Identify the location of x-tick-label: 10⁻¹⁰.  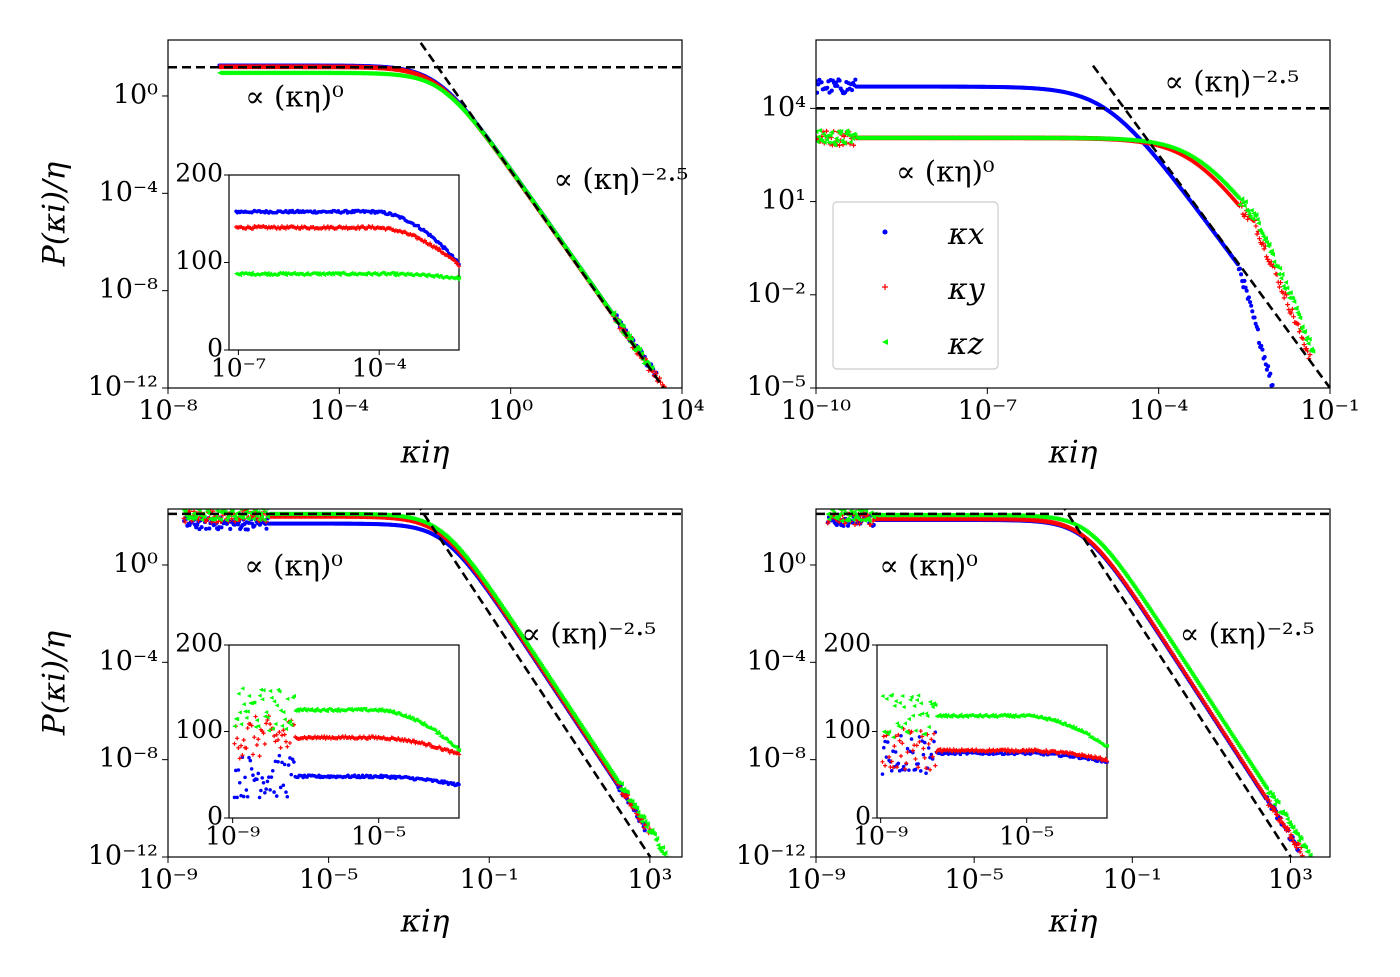
(816, 411).